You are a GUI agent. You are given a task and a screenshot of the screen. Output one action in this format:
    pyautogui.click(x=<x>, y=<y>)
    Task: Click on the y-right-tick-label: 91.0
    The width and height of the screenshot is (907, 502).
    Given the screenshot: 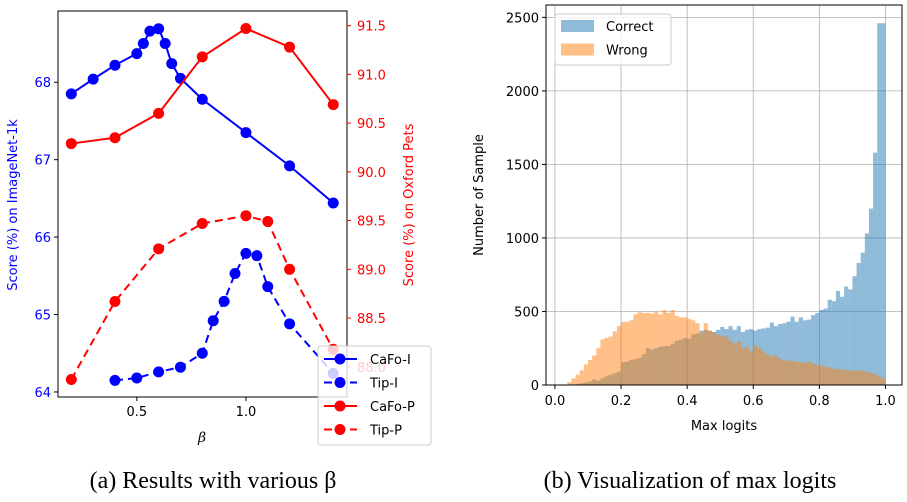 What is the action you would take?
    pyautogui.click(x=371, y=75)
    